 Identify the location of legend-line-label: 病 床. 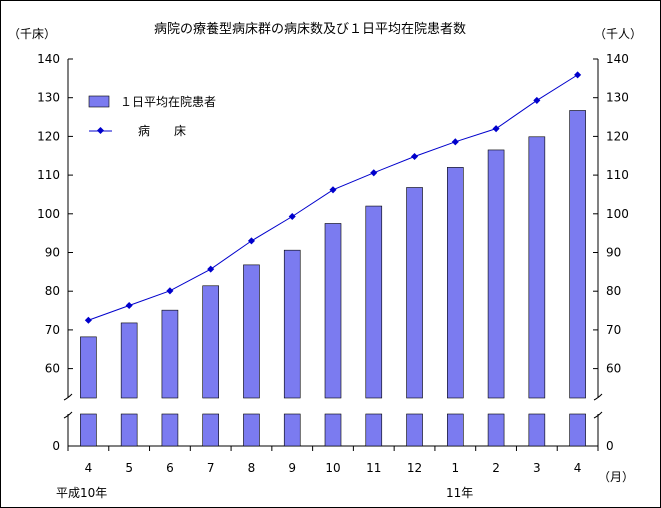
(162, 130).